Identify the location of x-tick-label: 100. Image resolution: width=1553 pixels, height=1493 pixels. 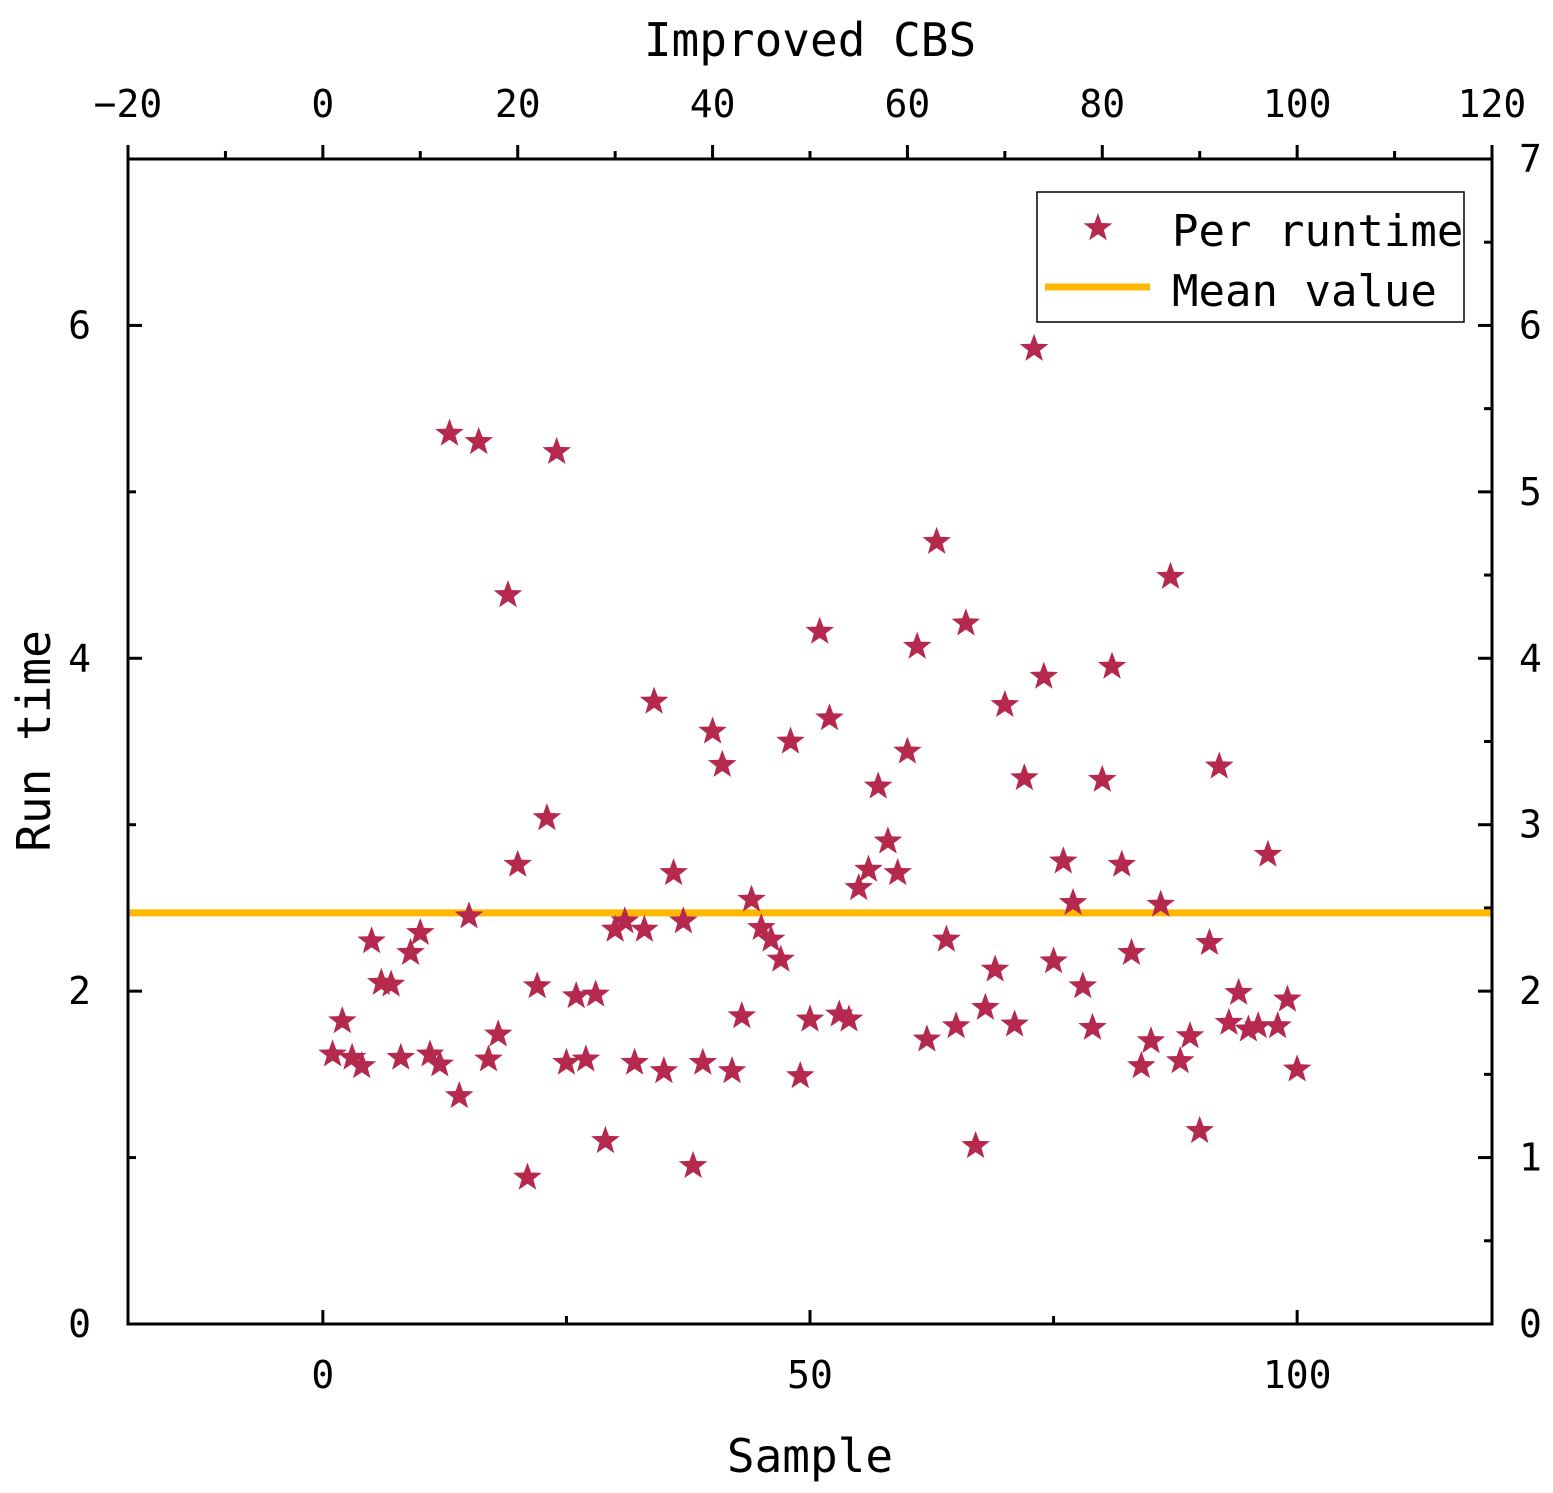
(1297, 1375).